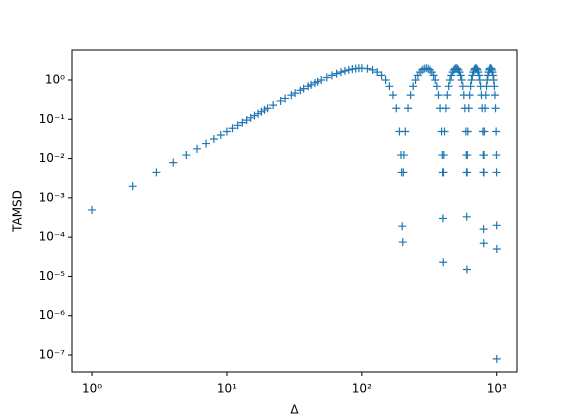 The image size is (574, 418). I want to click on x-axis-label: Δ, so click(294, 410).